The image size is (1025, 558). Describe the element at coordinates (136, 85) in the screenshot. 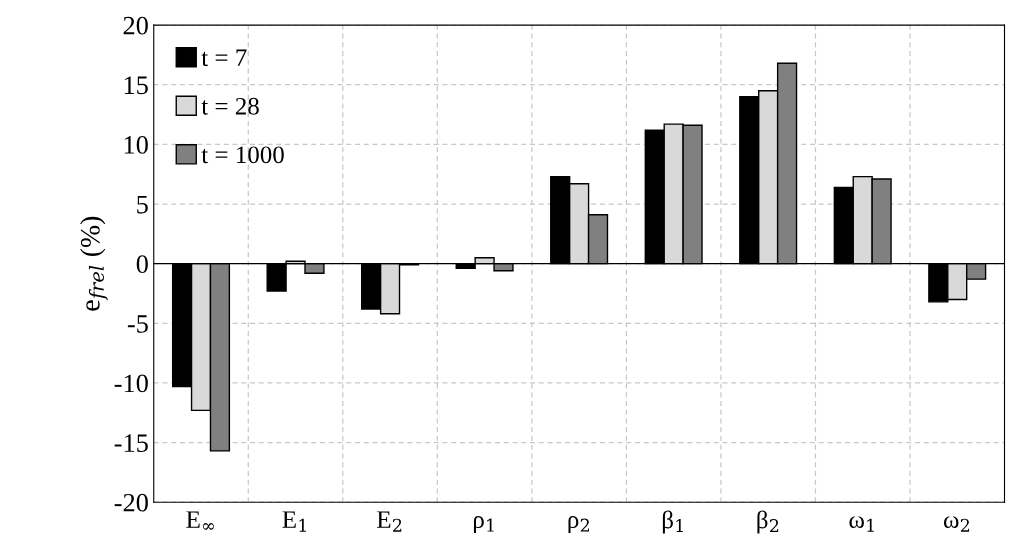

I see `y-tick-label: 15` at that location.